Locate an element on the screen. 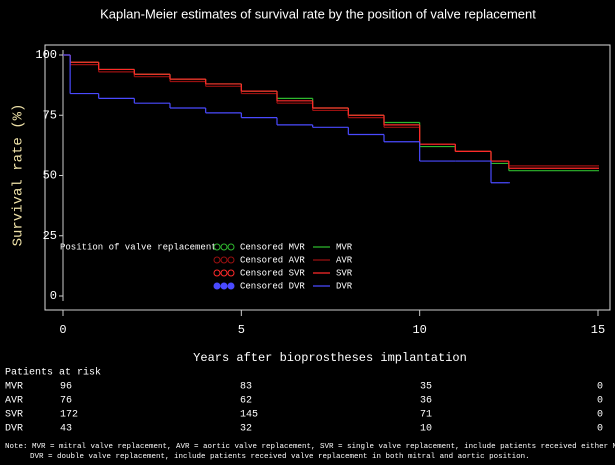 The width and height of the screenshot is (615, 465). risk-row-label: DVR is located at coordinates (14, 429).